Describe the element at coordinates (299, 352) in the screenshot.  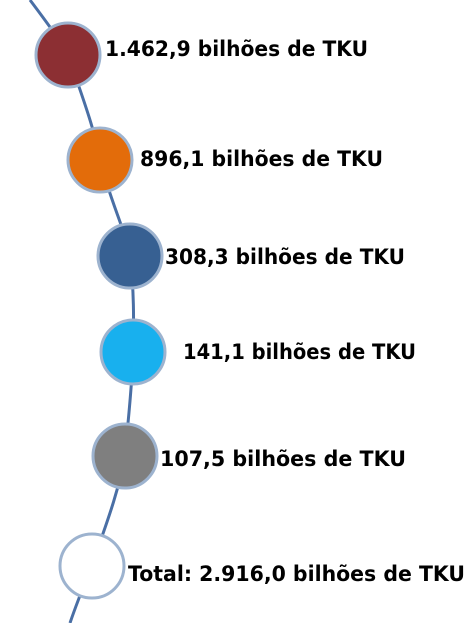
I see `node-label: 141,1 bilhões de TKU` at that location.